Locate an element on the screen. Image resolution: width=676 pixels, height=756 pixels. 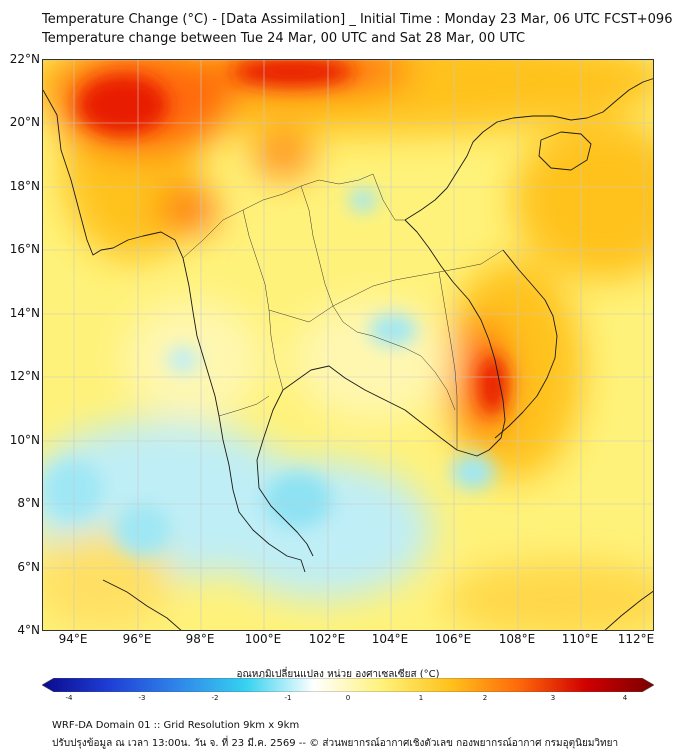
lon-label-110e: 110°E is located at coordinates (580, 639).